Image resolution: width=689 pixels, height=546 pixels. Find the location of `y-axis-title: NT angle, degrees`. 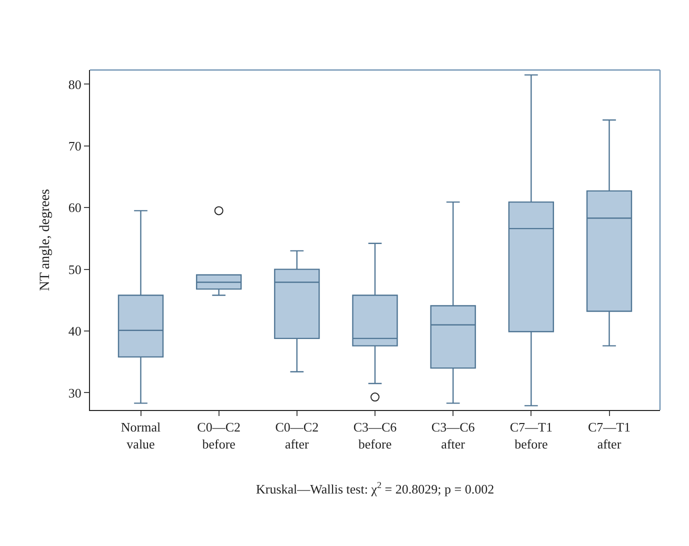

y-axis-title: NT angle, degrees is located at coordinates (45, 240).